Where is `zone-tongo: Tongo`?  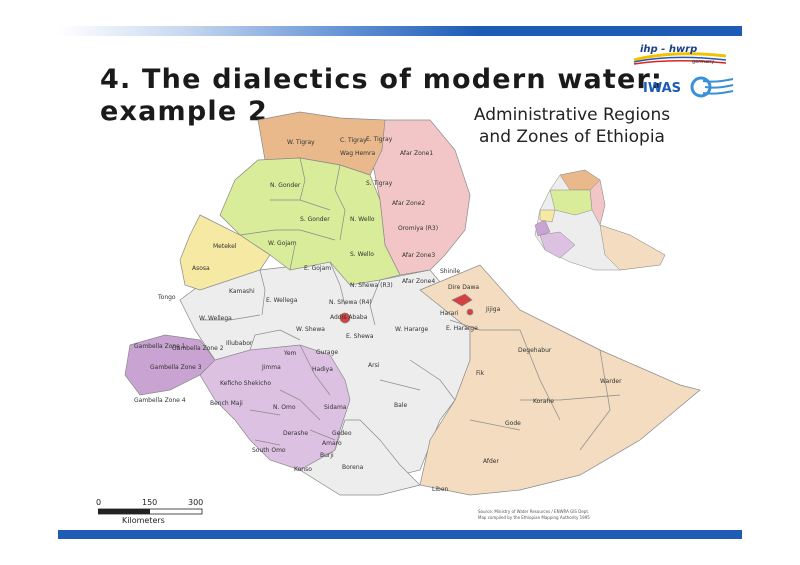 zone-tongo: Tongo is located at coordinates (167, 297).